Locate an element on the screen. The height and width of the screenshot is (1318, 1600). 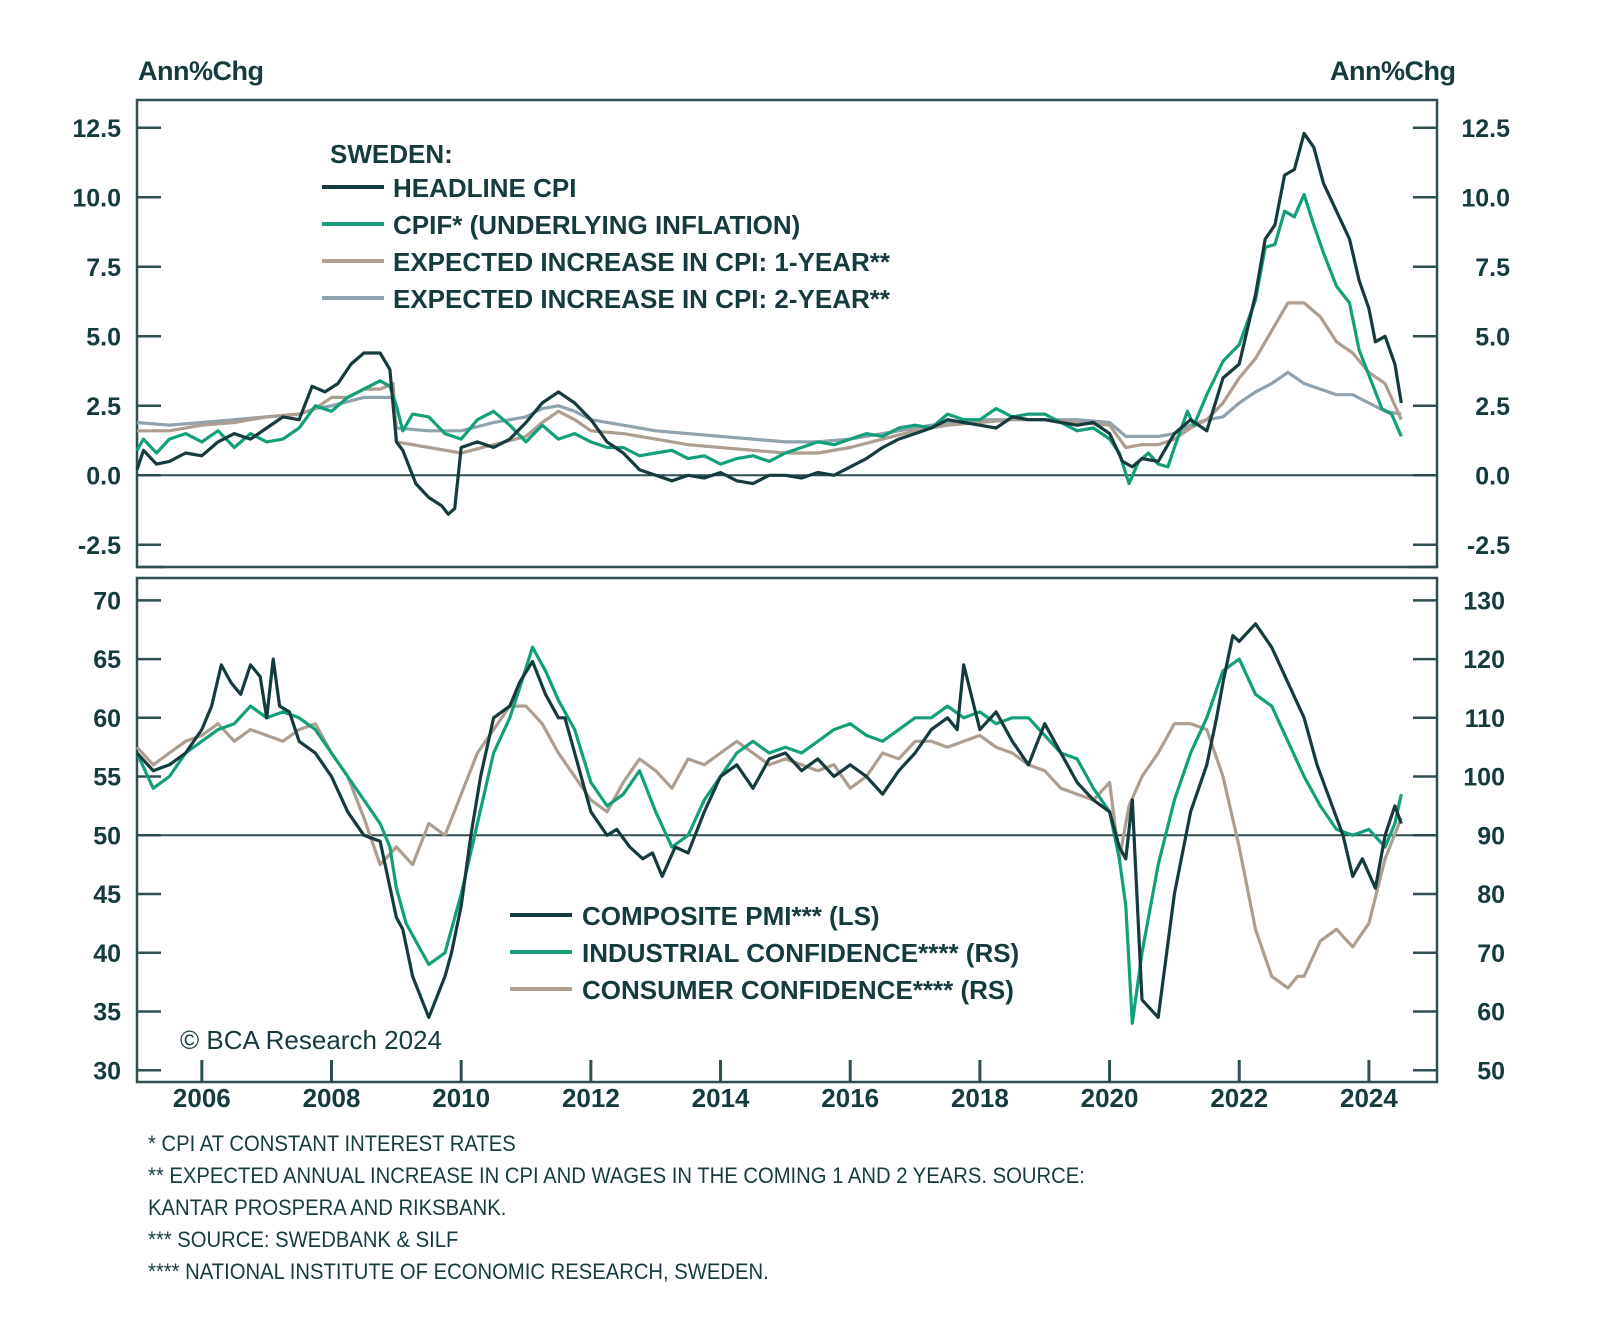
y-tick-label-right: 0.0 is located at coordinates (1492, 476).